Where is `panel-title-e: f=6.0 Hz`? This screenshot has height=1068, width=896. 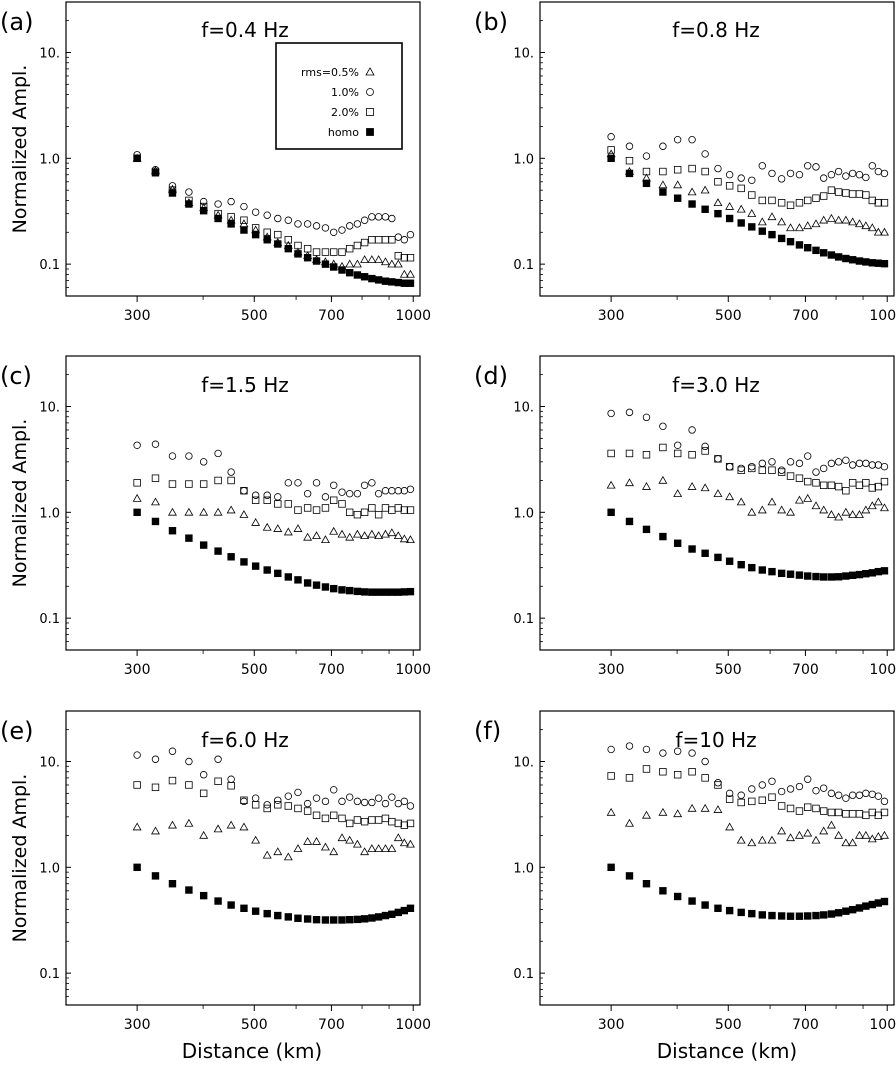
panel-title-e: f=6.0 Hz is located at coordinates (245, 740).